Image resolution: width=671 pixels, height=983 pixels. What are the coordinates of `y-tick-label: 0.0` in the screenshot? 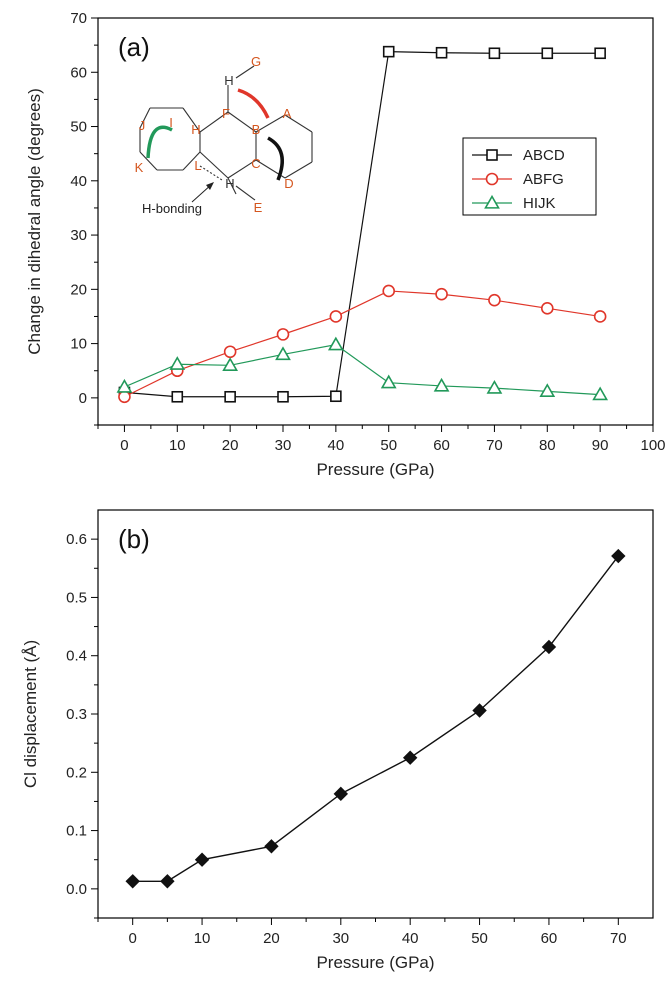 It's located at (76, 889).